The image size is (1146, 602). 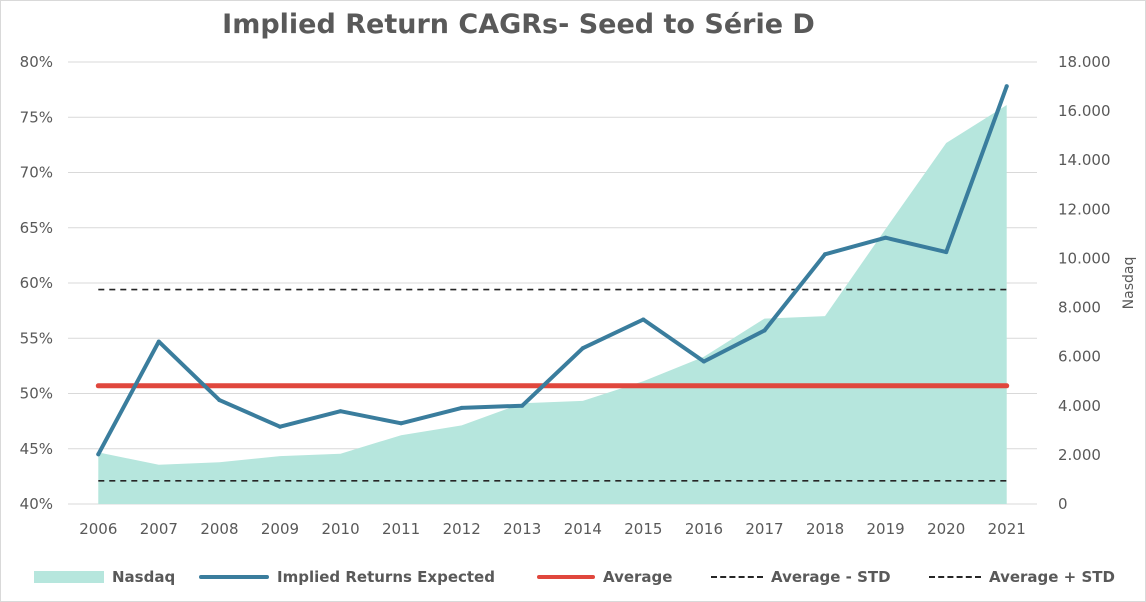 What do you see at coordinates (219, 529) in the screenshot?
I see `x-tick-label: 2008` at bounding box center [219, 529].